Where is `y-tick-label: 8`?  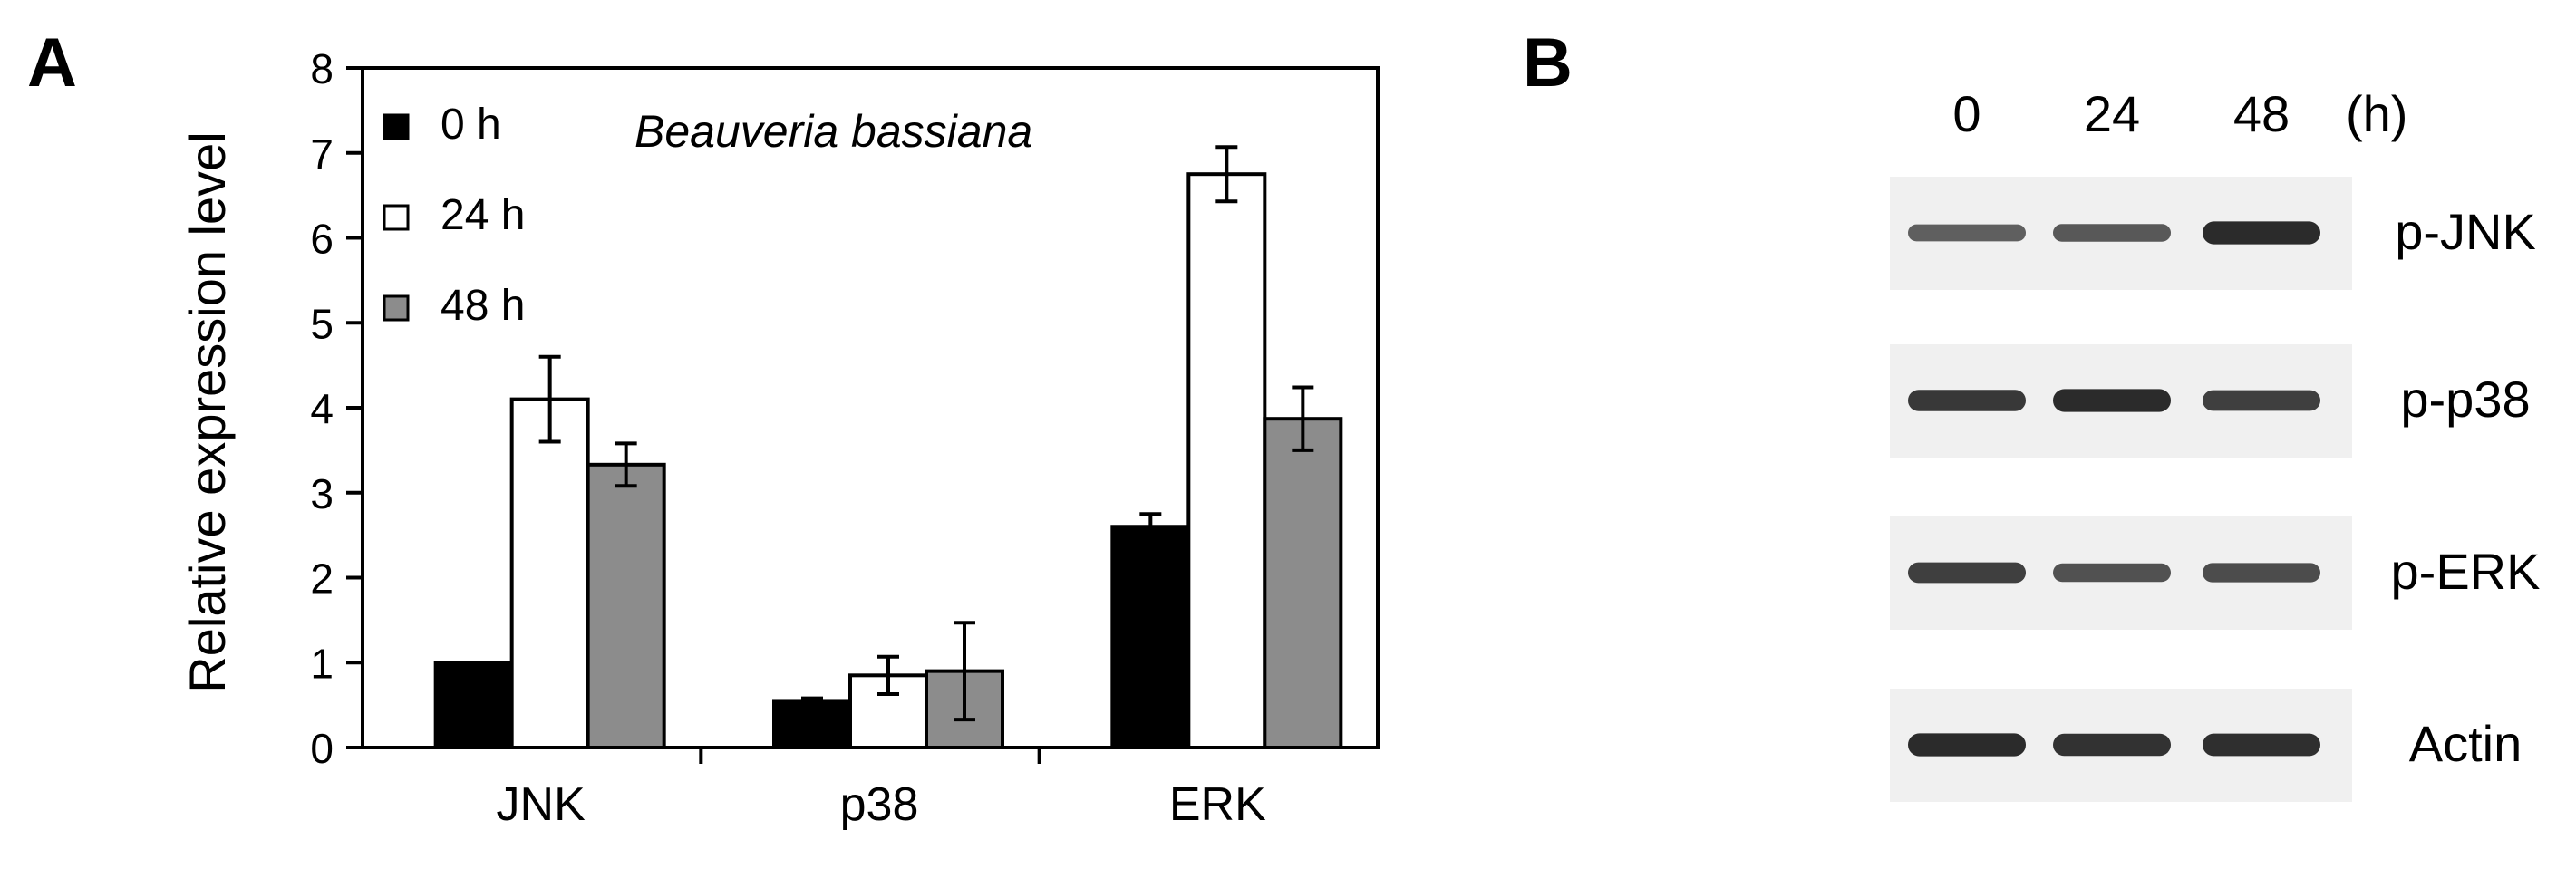
y-tick-label: 8 is located at coordinates (322, 68).